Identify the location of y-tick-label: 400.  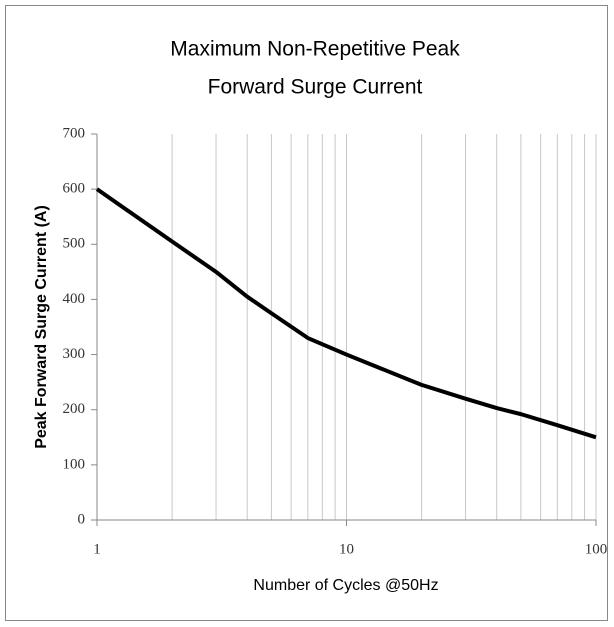
(74, 299).